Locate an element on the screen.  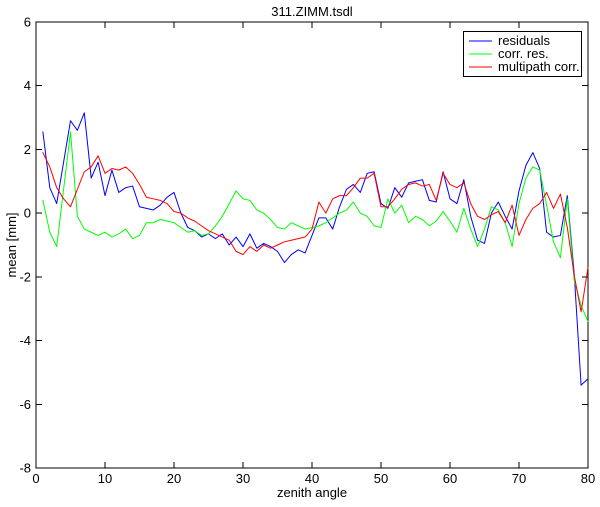
legend-label-multipath-corr: multipath corr. is located at coordinates (539, 66).